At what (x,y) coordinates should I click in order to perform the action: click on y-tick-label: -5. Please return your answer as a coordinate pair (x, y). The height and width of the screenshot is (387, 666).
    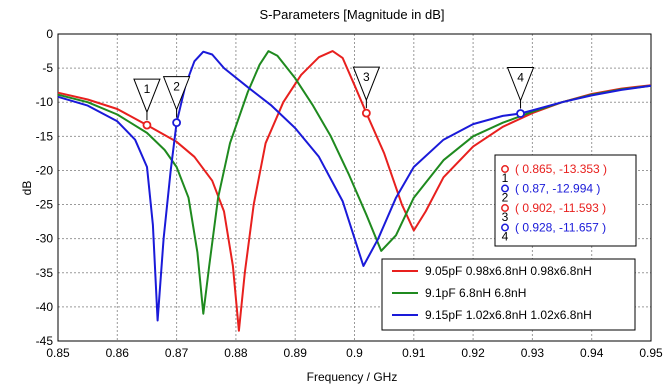
    Looking at the image, I should click on (47, 68).